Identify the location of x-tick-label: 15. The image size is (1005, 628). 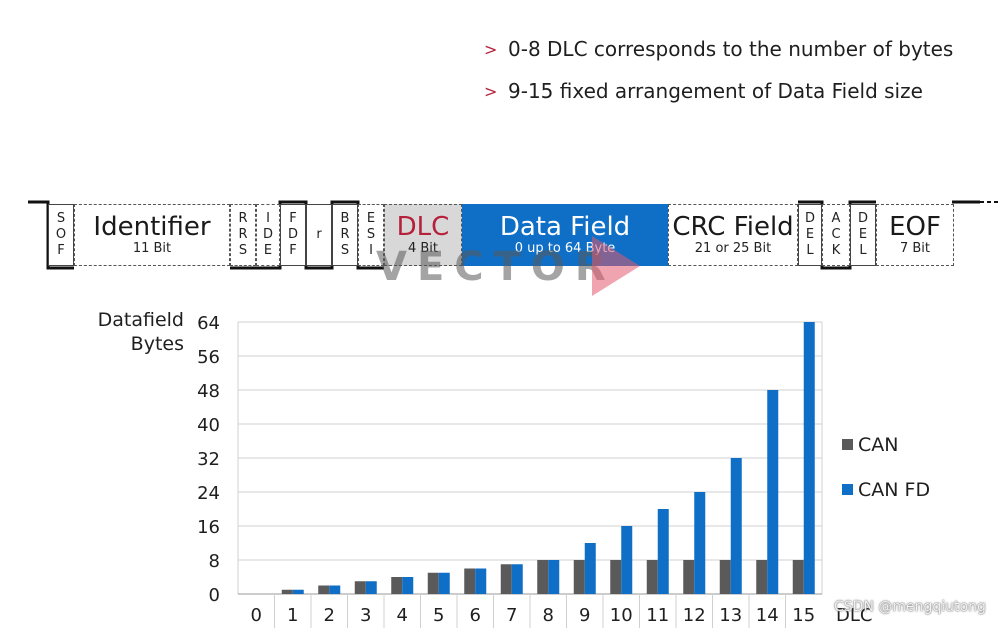
(803, 615).